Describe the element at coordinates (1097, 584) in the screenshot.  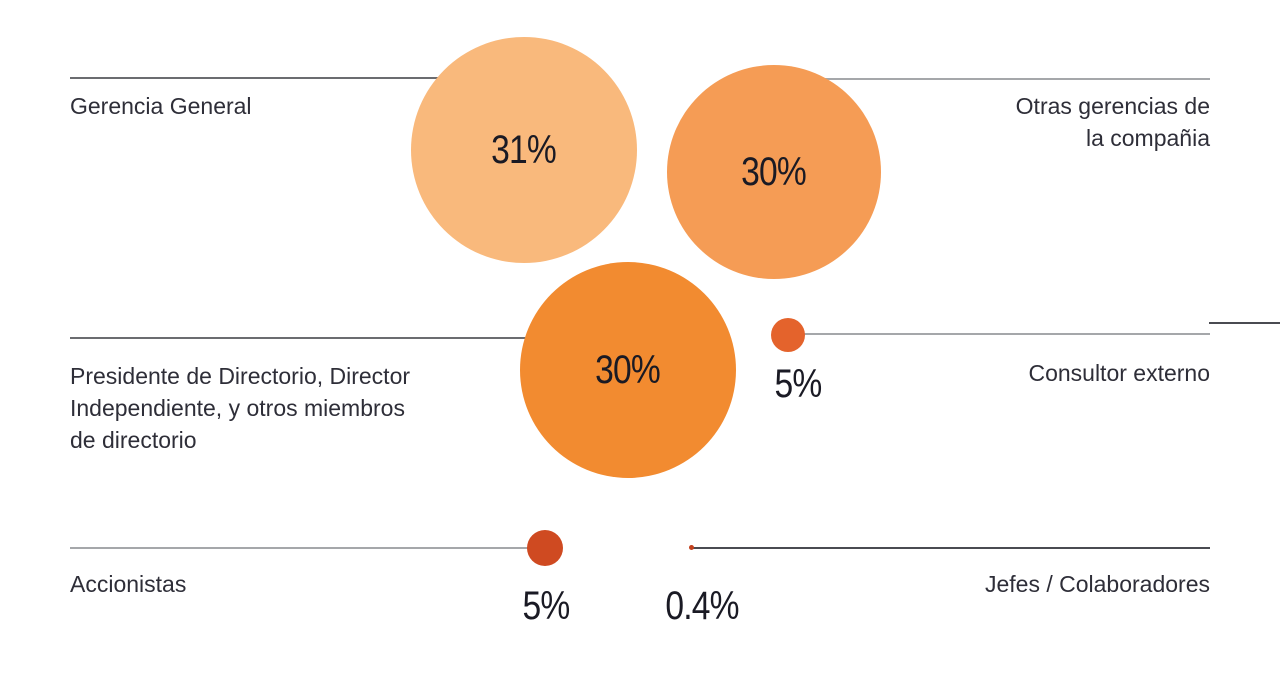
I see `label-jefes-colaboradores: Jefes / Colaboradores` at that location.